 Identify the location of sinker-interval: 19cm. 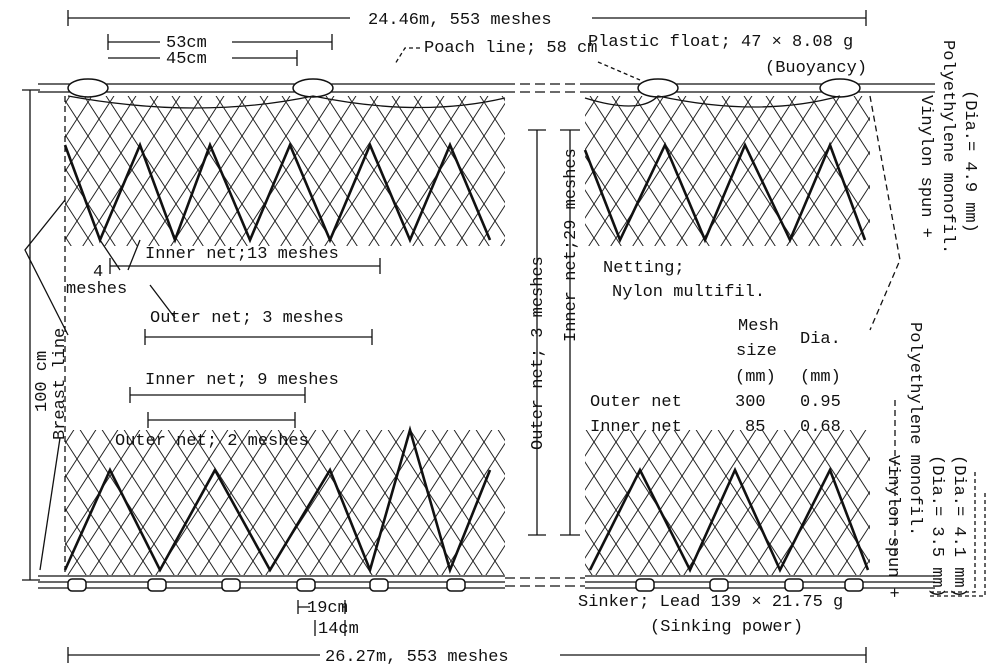
(327, 608).